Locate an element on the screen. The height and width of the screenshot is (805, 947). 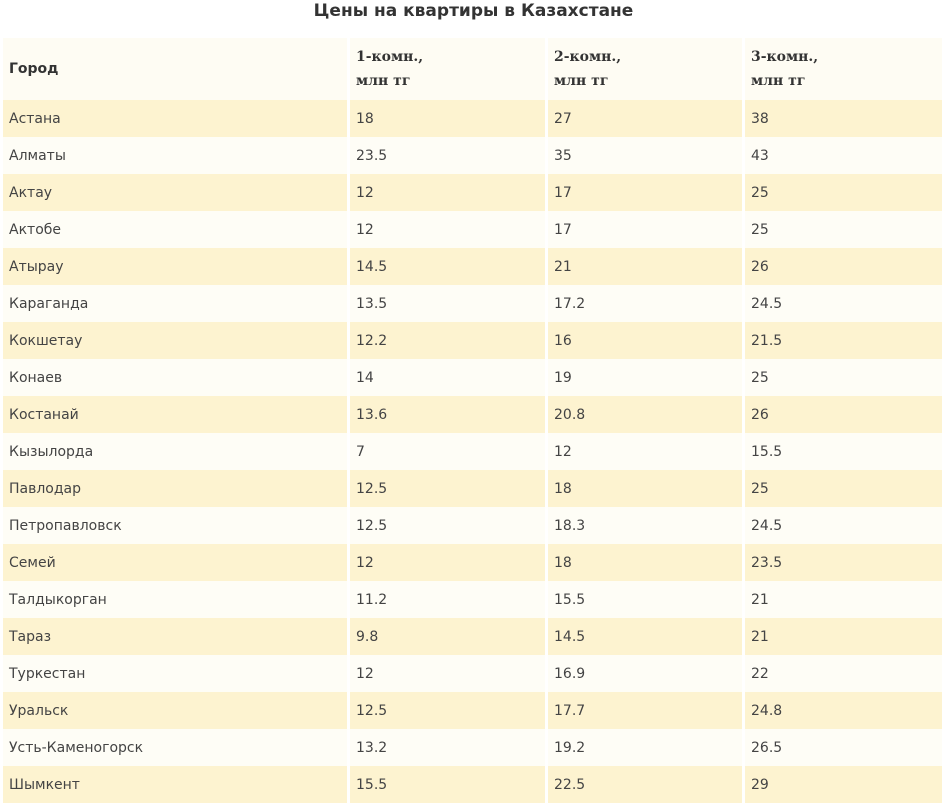
table-row: Актобе 12 17 25 is located at coordinates (472, 229).